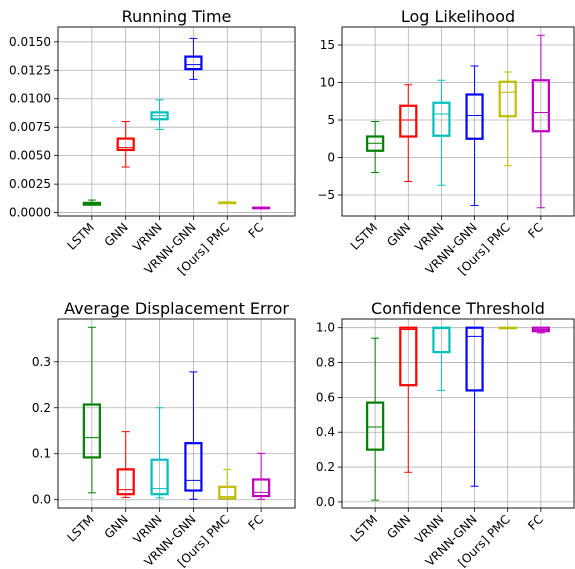  I want to click on y-tick-label: 0.0025, so click(30, 184).